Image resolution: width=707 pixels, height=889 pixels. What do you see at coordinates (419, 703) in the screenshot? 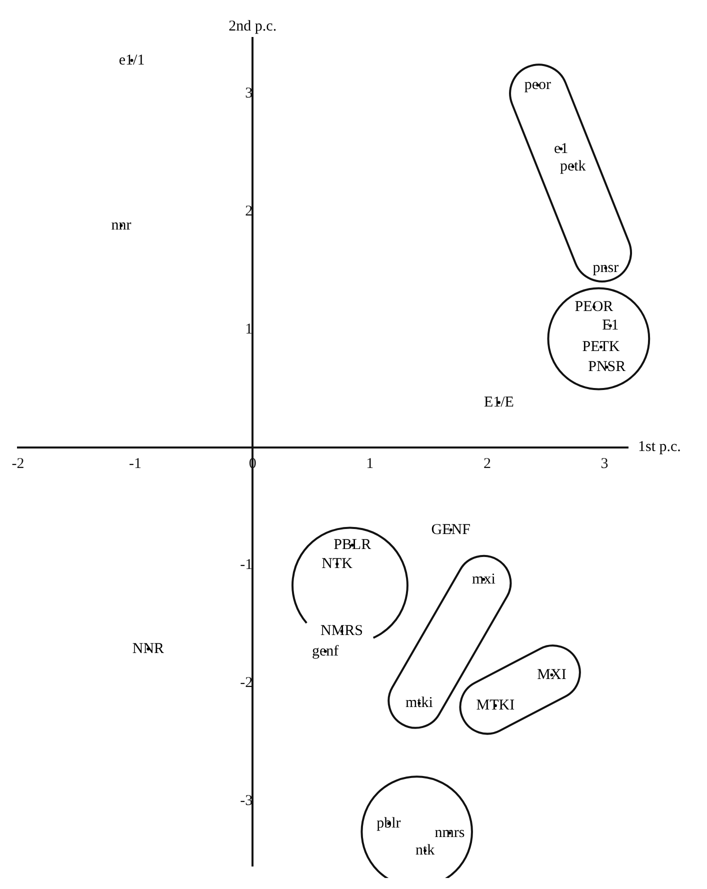
I see `data-label: mtki` at bounding box center [419, 703].